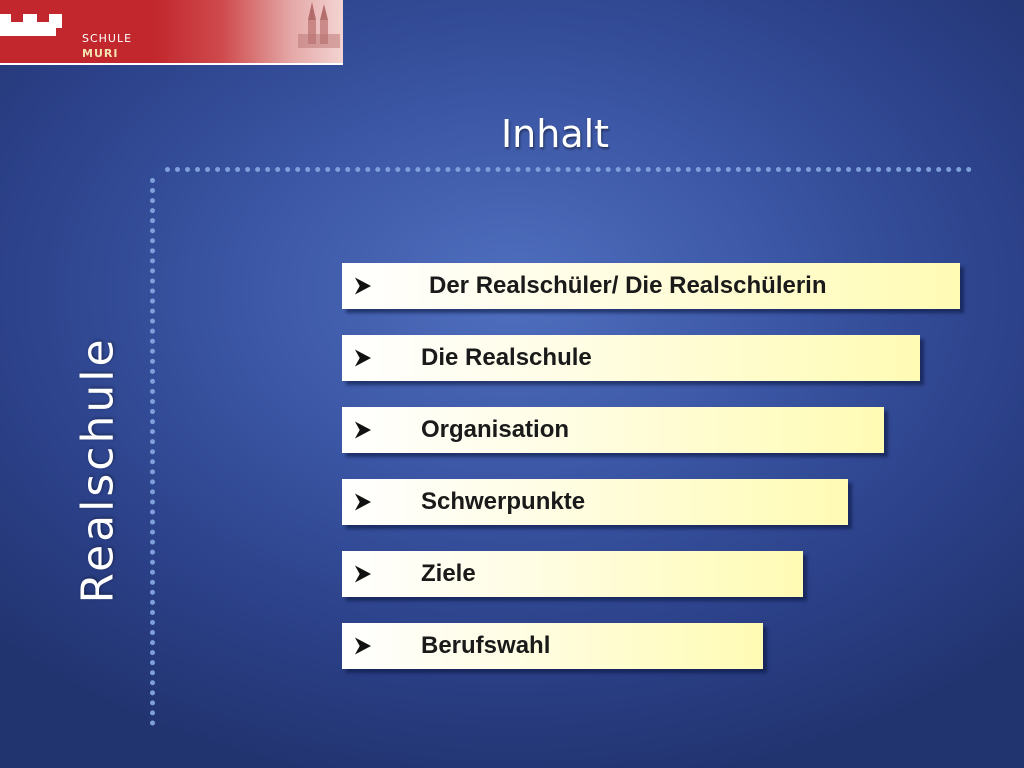 Image resolution: width=1024 pixels, height=768 pixels. I want to click on list-item-label: Die Realschule, so click(506, 357).